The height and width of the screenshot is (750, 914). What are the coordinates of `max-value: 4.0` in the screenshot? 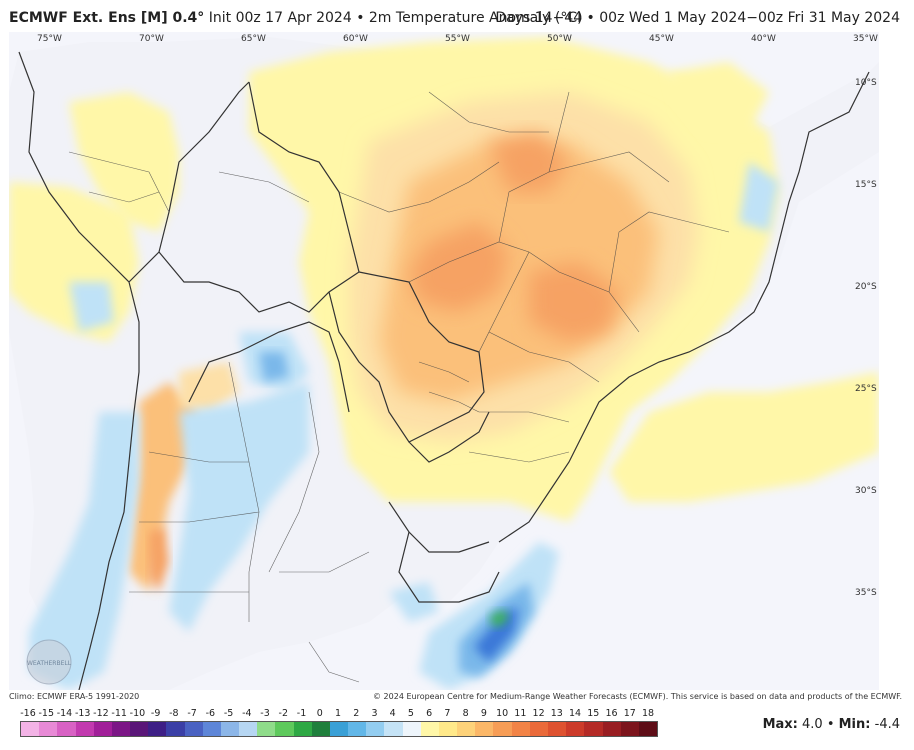 It's located at (812, 724).